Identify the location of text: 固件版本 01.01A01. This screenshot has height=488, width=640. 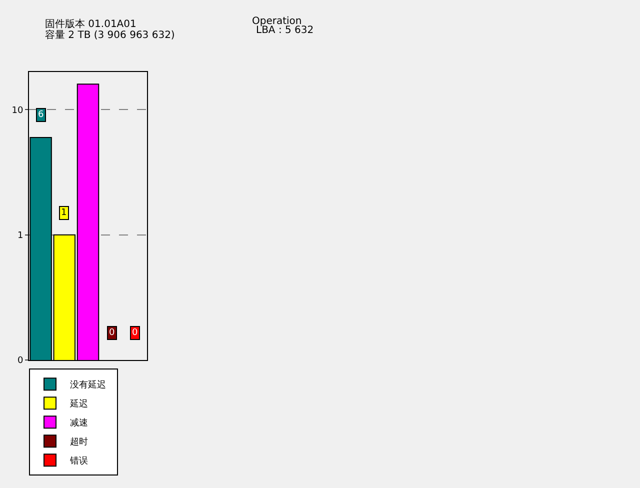
(90, 24).